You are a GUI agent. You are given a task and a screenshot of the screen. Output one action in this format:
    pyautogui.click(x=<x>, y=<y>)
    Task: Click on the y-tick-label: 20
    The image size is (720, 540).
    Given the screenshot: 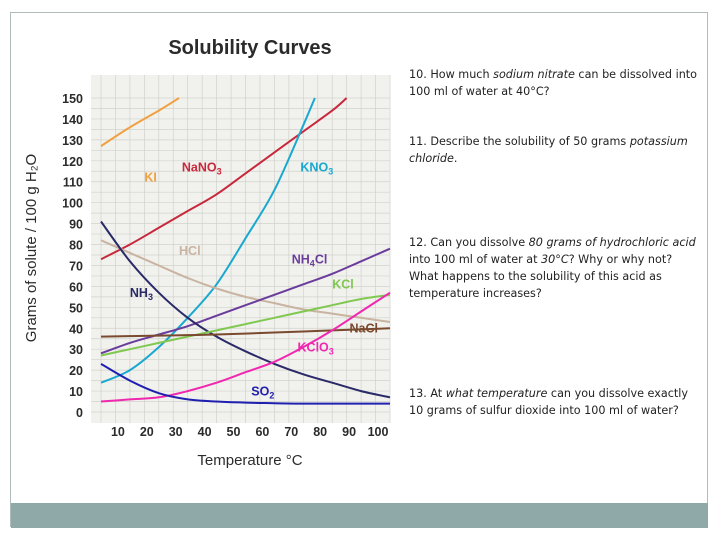 What is the action you would take?
    pyautogui.click(x=76, y=371)
    